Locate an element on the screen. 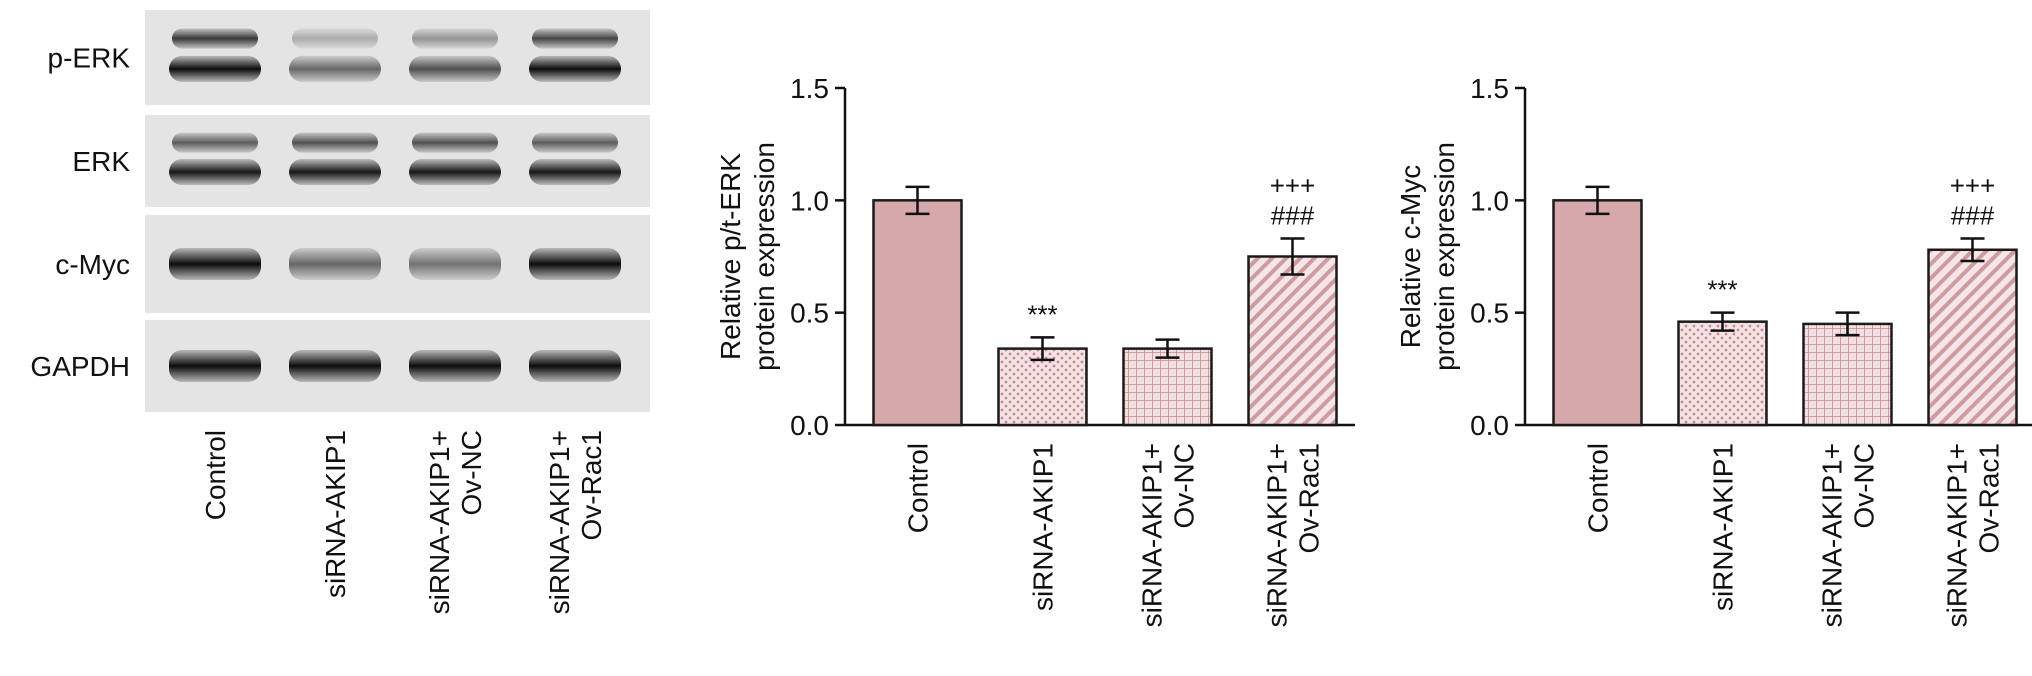 This screenshot has width=2032, height=676. y-axis-label: Relative p/t-ERK protein expression is located at coordinates (747, 256).